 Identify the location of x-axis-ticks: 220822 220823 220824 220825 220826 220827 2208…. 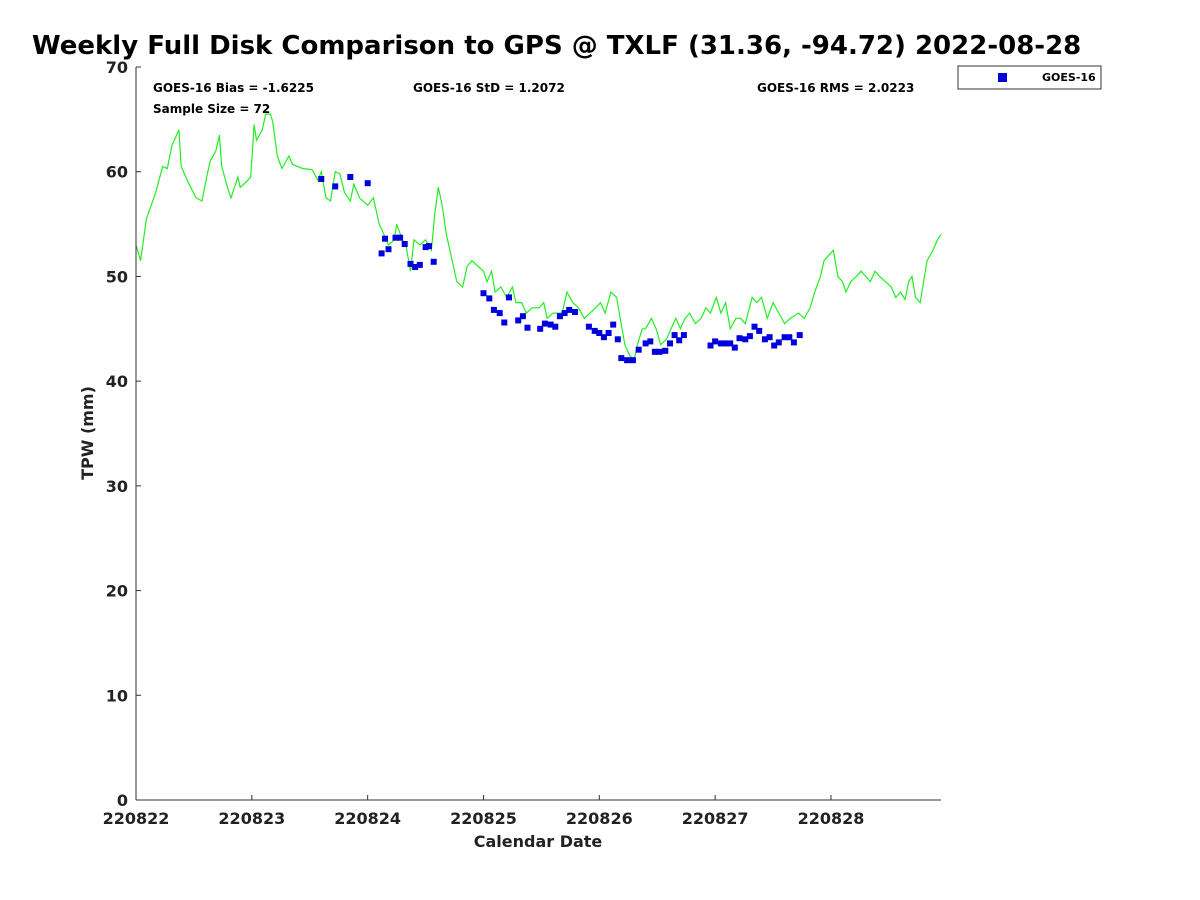
(484, 811).